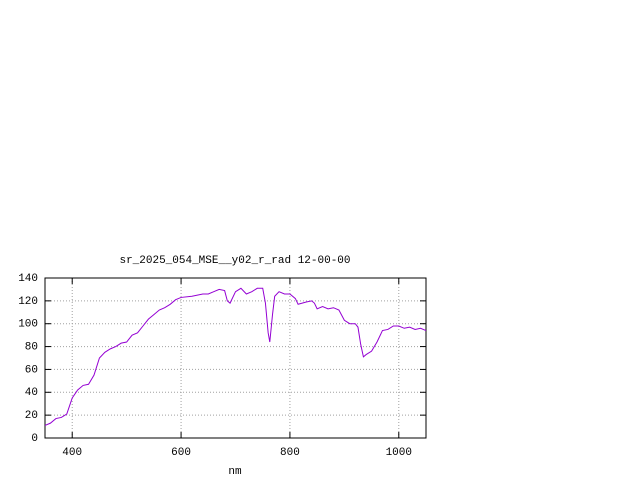 This screenshot has width=640, height=480. I want to click on y-tick-label: 60, so click(31, 370).